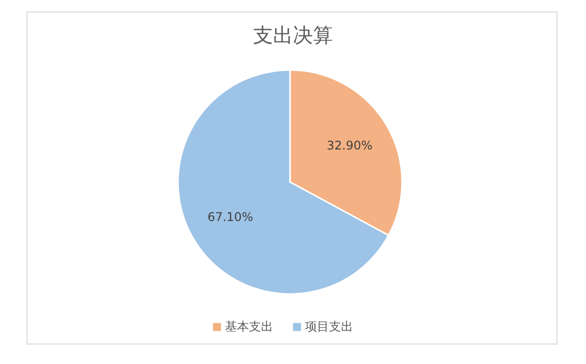  What do you see at coordinates (329, 326) in the screenshot?
I see `legend-label: 项目支出` at bounding box center [329, 326].